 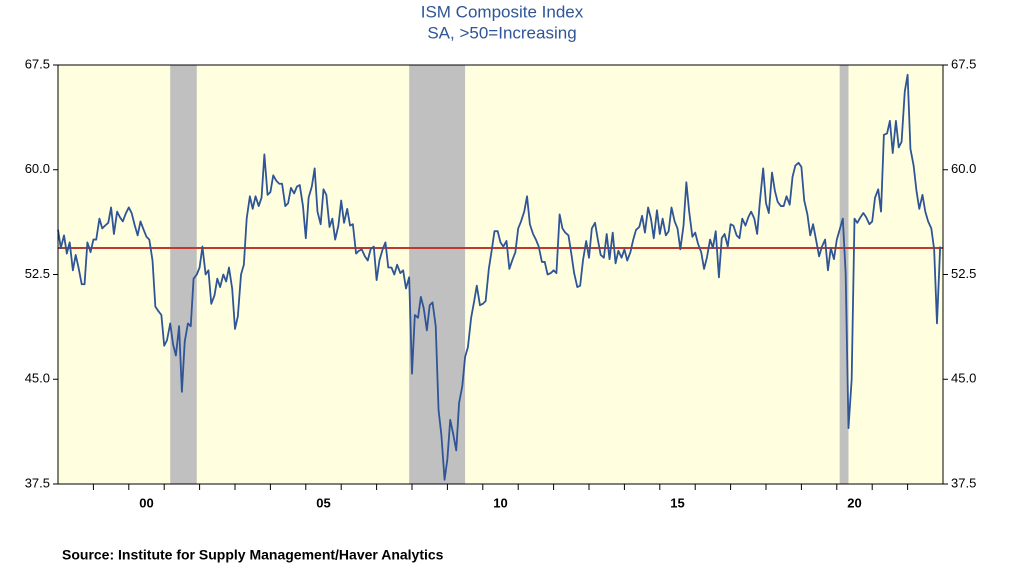 I want to click on x-tick-label: 10, so click(x=500, y=502).